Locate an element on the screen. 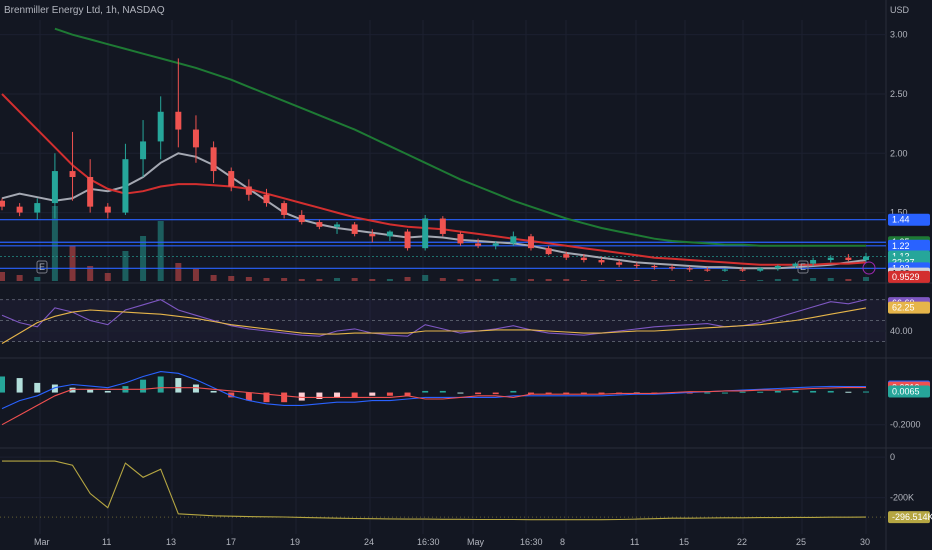  macd-price-badge-label-2: 0.0065 is located at coordinates (906, 392).